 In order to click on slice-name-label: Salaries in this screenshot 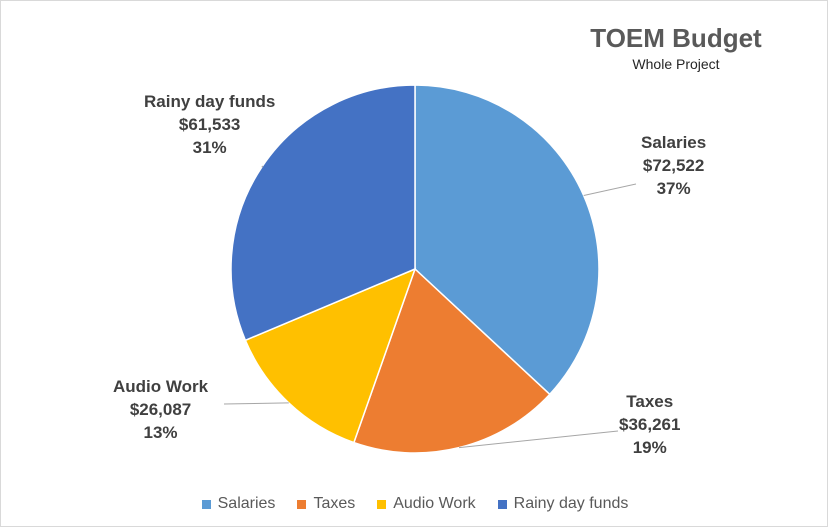, I will do `click(674, 142)`.